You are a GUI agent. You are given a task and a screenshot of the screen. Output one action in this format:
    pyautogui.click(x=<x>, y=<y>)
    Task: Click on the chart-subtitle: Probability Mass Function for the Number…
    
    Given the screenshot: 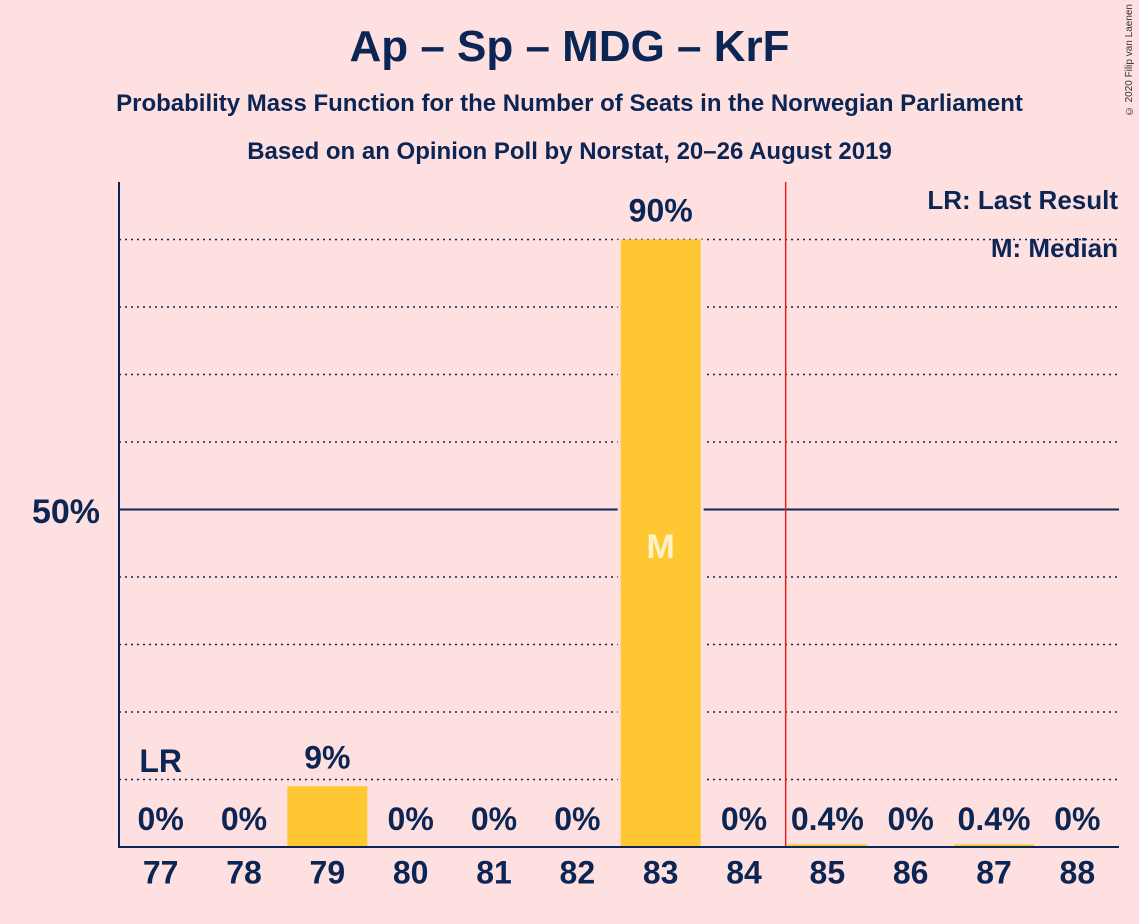 What is the action you would take?
    pyautogui.click(x=569, y=103)
    